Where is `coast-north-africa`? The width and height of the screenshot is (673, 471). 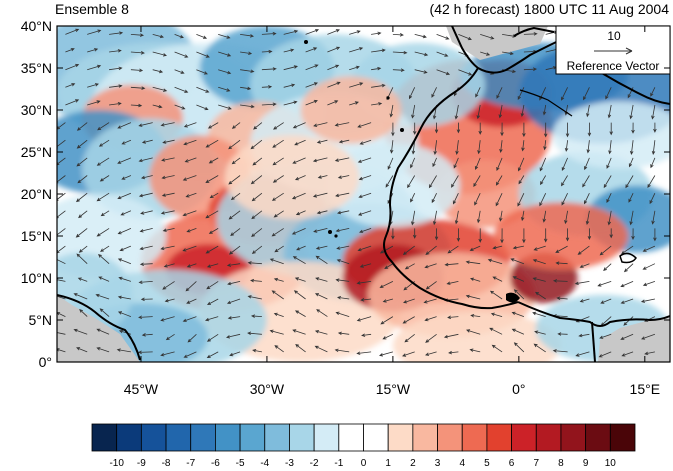 coast-north-africa is located at coordinates (560, 65).